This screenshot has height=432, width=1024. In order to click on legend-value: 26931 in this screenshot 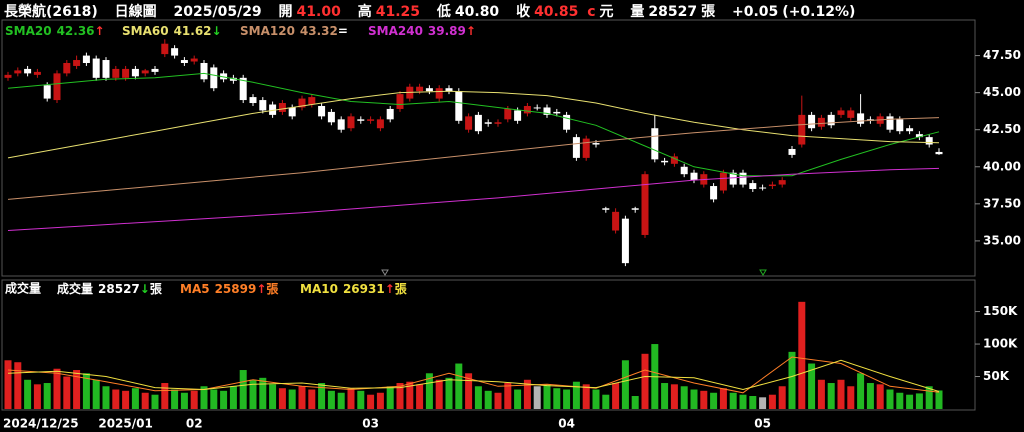, I will do `click(364, 289)`.